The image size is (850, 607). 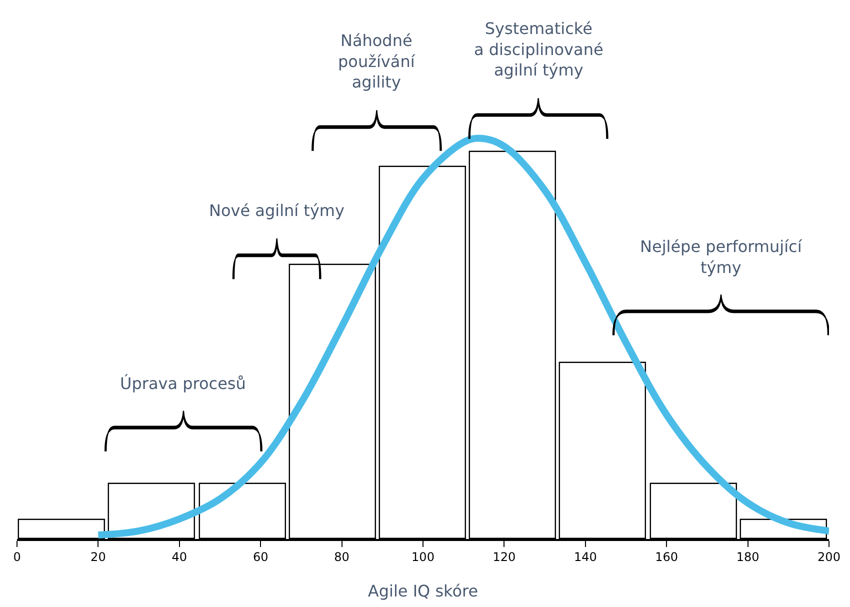 I want to click on annotation: Nové agilní týmy, so click(x=276, y=210).